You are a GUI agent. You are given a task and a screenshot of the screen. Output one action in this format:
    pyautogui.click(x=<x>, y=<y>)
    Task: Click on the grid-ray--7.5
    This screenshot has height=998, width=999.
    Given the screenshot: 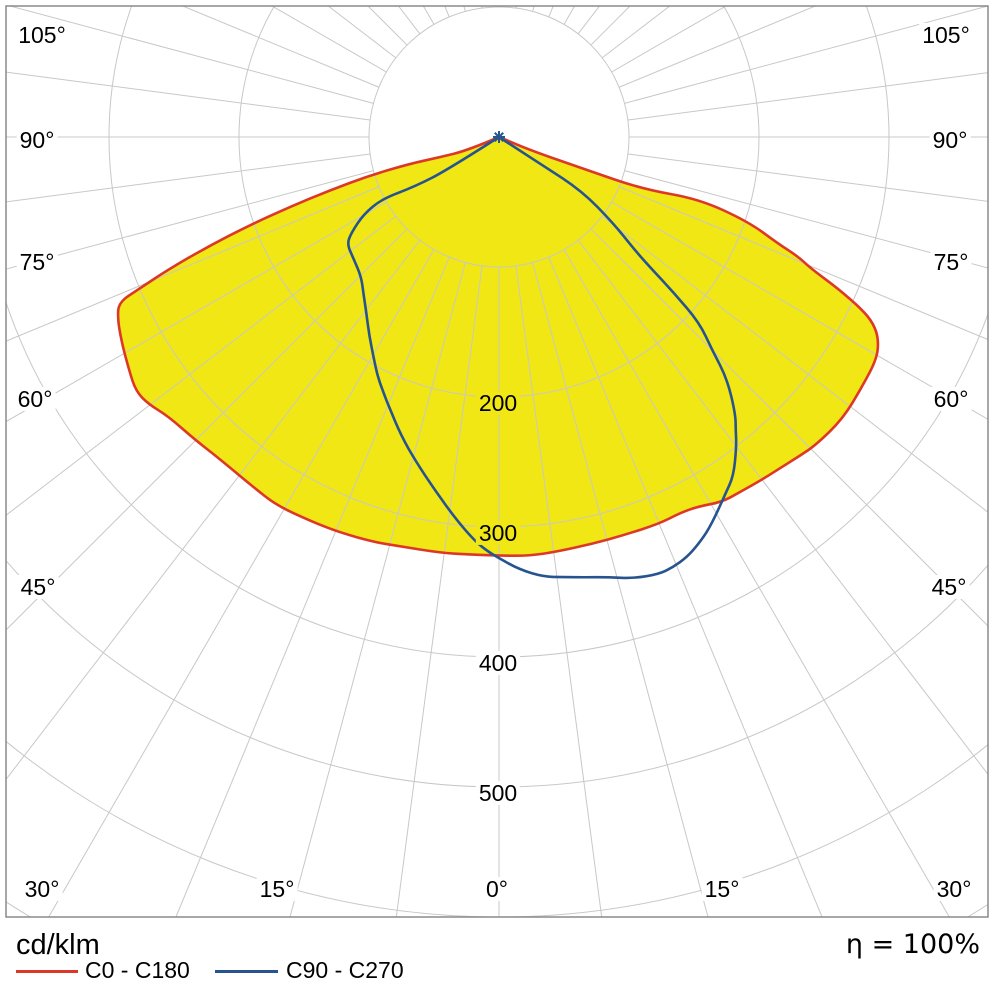 What is the action you would take?
    pyautogui.click(x=439, y=591)
    